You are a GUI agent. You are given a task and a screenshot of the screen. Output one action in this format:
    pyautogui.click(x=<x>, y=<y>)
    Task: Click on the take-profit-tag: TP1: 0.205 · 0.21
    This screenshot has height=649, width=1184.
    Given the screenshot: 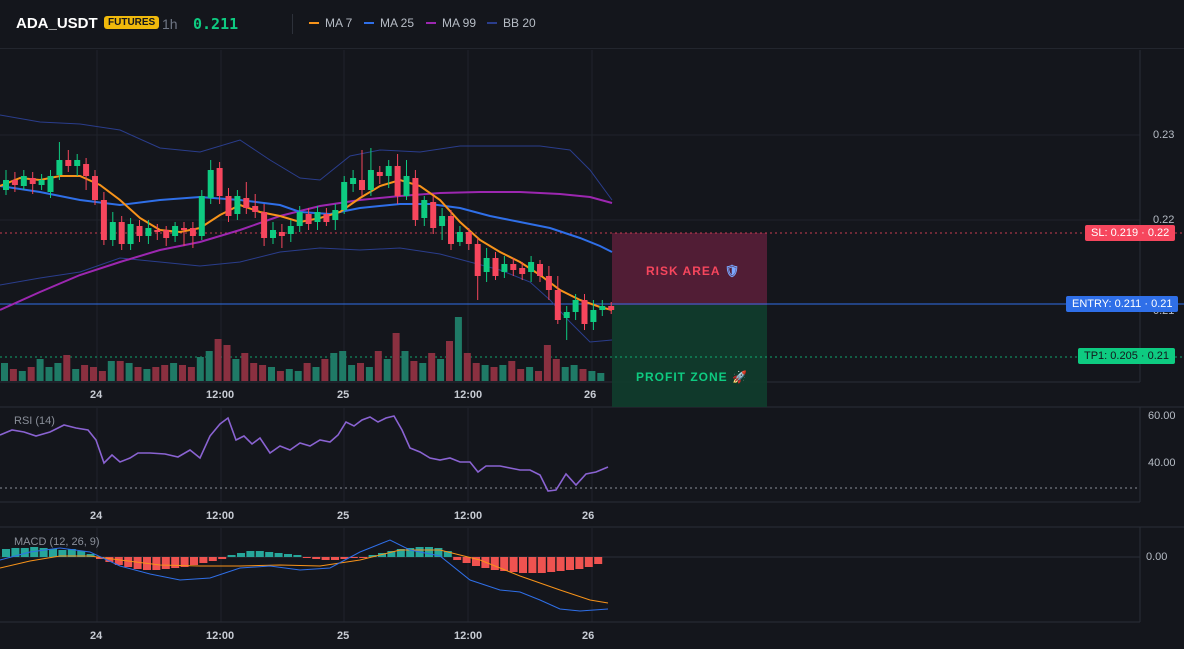 What is the action you would take?
    pyautogui.click(x=1126, y=356)
    